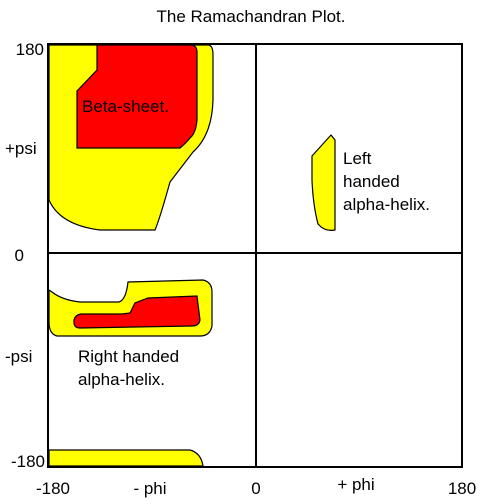 This screenshot has width=488, height=504. Describe the element at coordinates (251, 16) in the screenshot. I see `plot-title: The Ramachandran Plot.` at that location.